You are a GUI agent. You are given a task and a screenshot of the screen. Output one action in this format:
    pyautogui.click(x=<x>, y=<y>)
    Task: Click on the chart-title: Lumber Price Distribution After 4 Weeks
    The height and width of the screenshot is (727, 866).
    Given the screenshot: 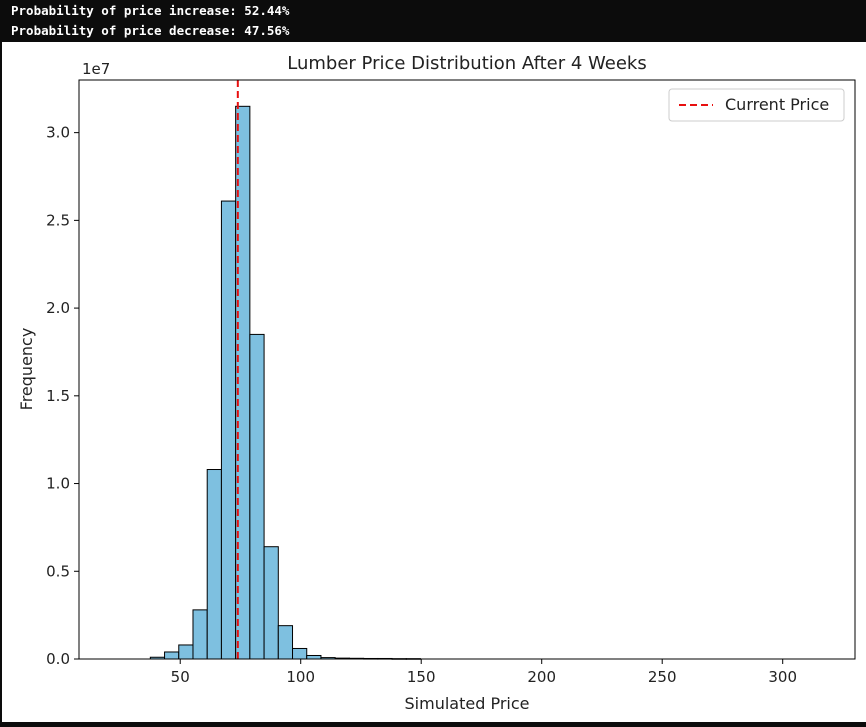 What is the action you would take?
    pyautogui.click(x=466, y=63)
    